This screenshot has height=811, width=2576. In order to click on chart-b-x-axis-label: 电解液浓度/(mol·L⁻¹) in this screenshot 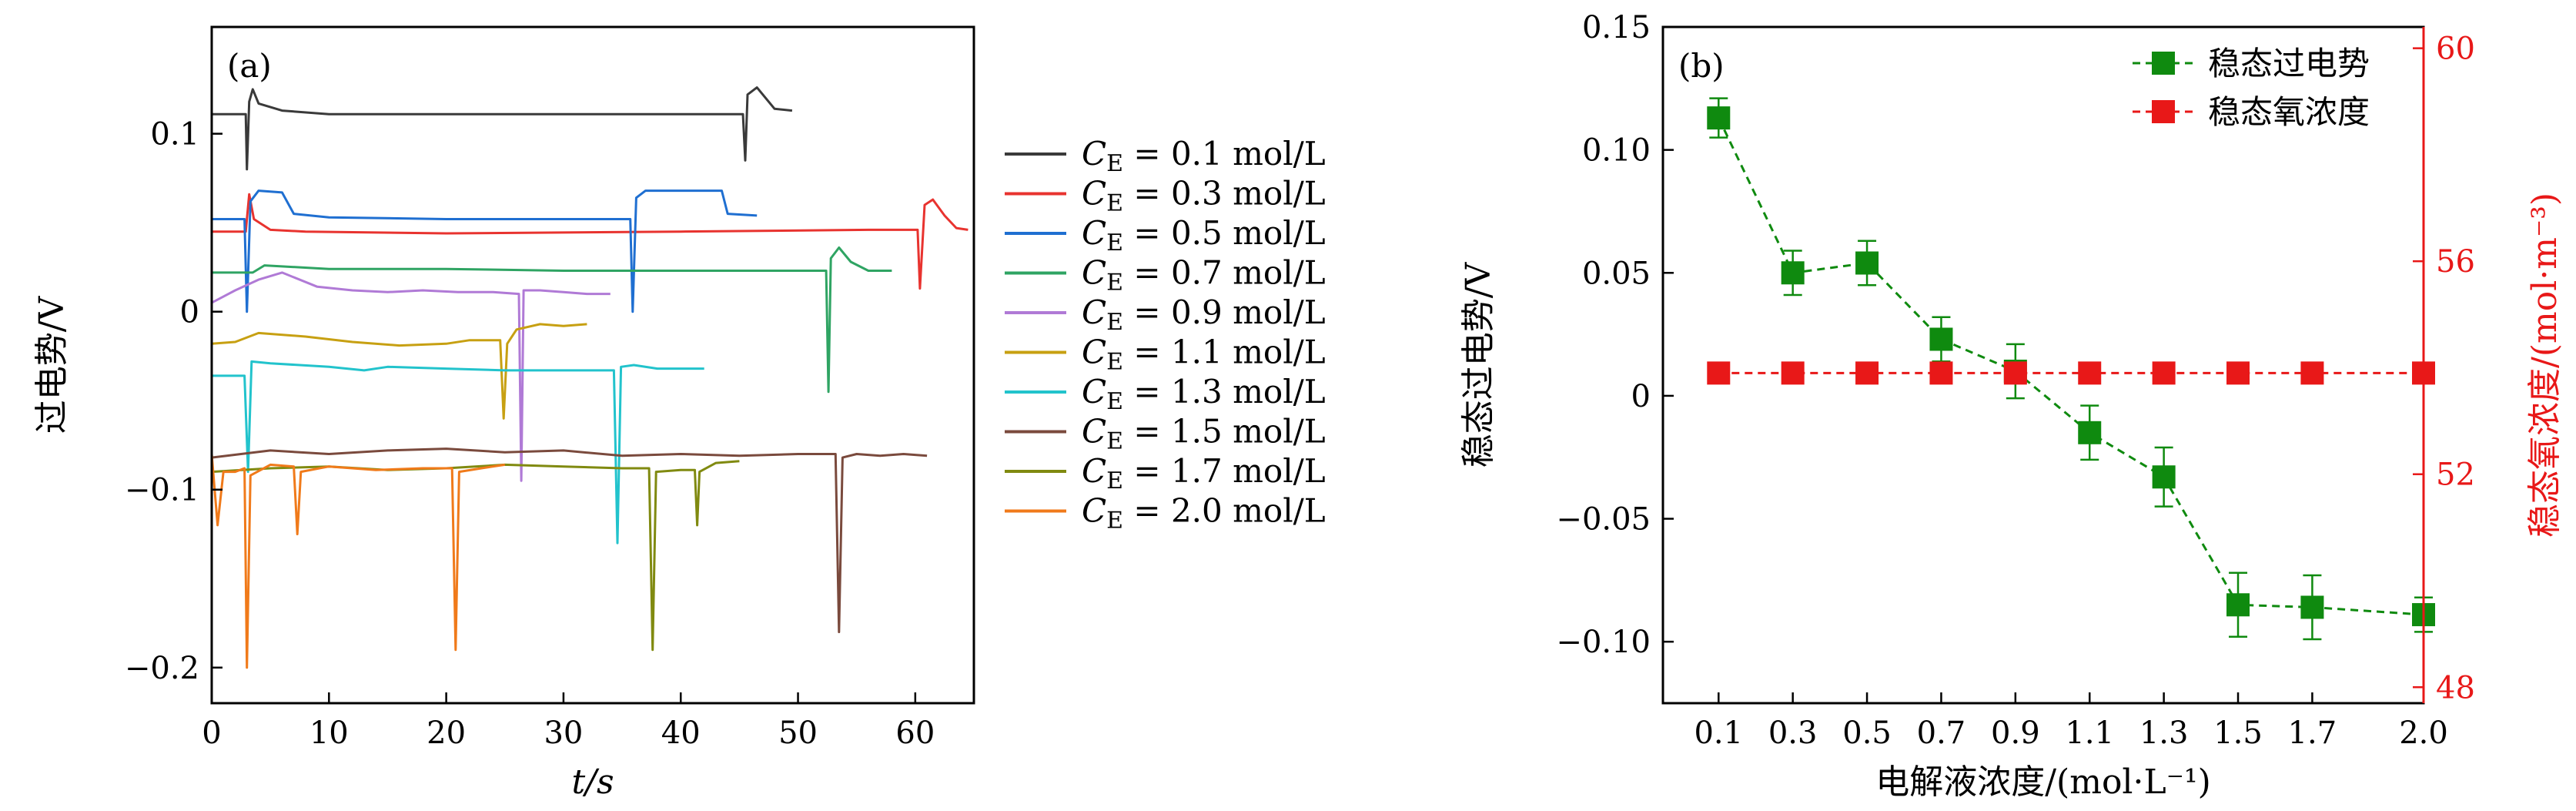, I will do `click(2043, 782)`.